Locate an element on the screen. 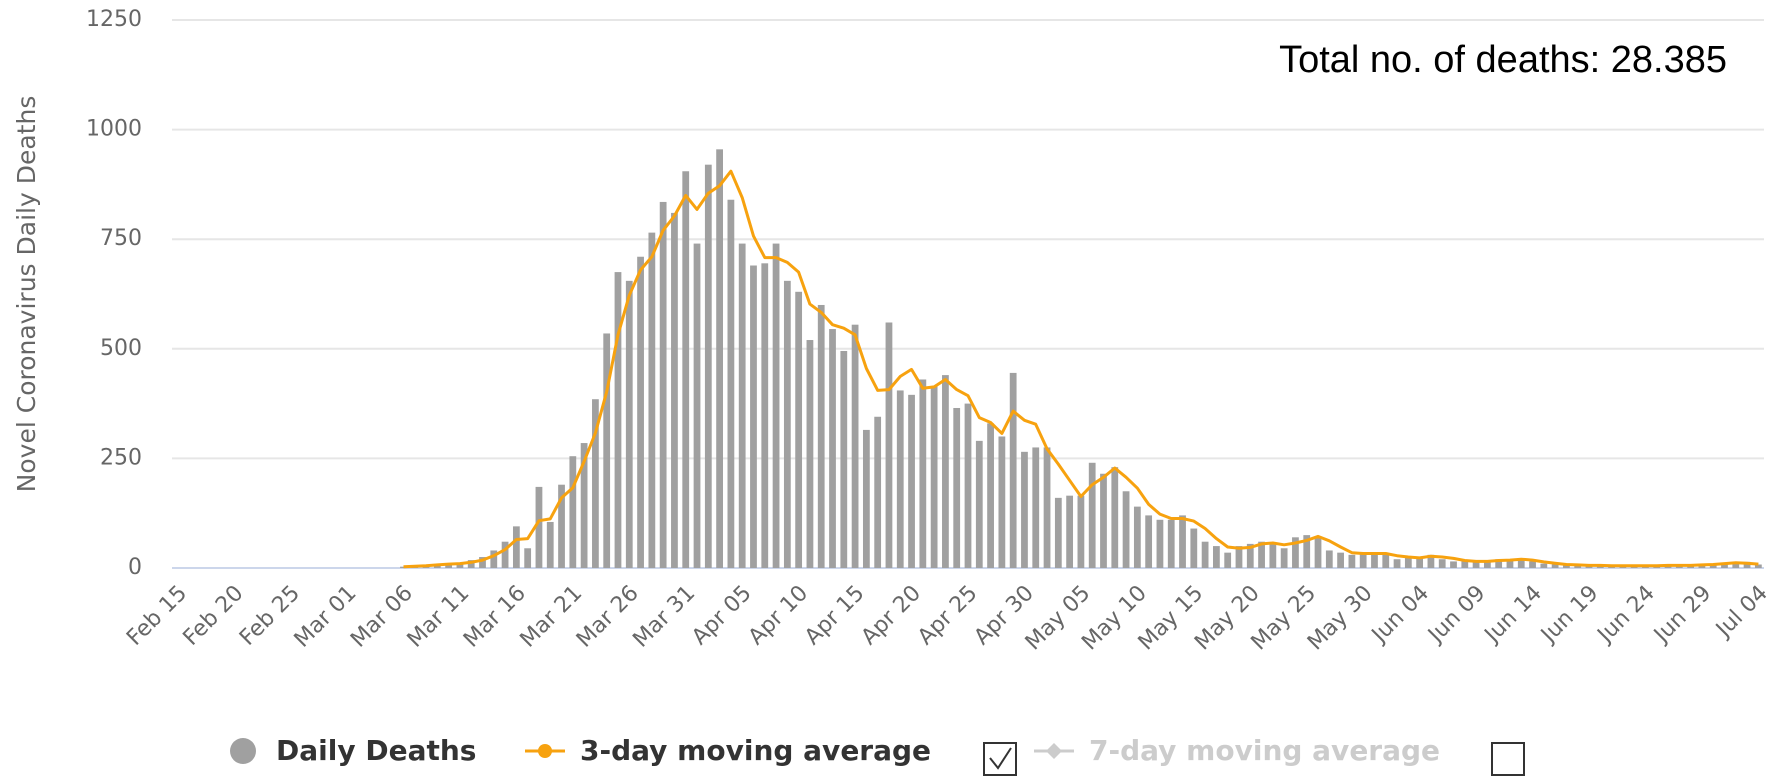  x-tick-label: Mar 26 is located at coordinates (608, 617).